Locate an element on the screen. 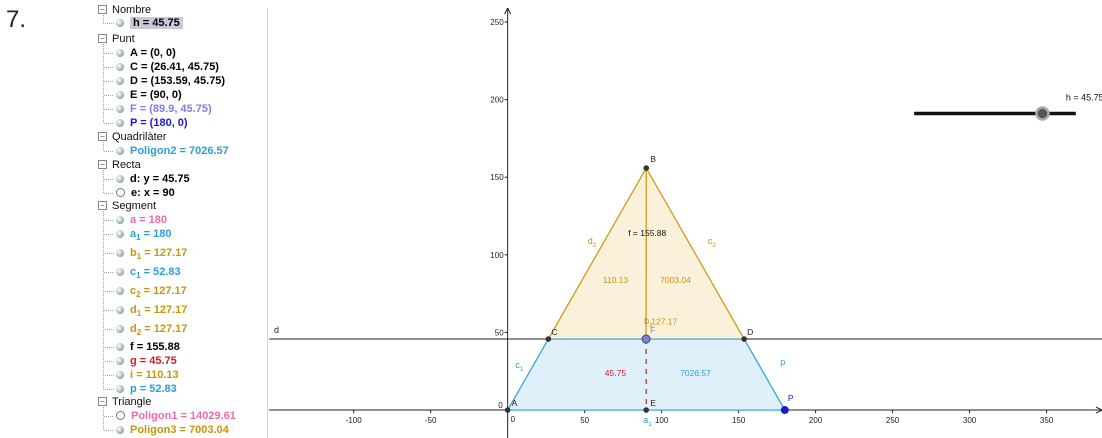  category-segment: − Segment is located at coordinates (127, 206).